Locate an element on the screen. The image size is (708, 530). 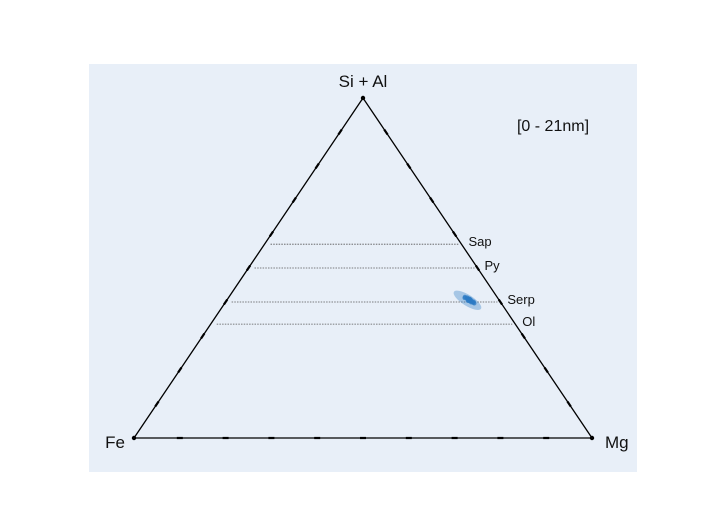
range-annotation: [0 - 21nm] is located at coordinates (553, 126).